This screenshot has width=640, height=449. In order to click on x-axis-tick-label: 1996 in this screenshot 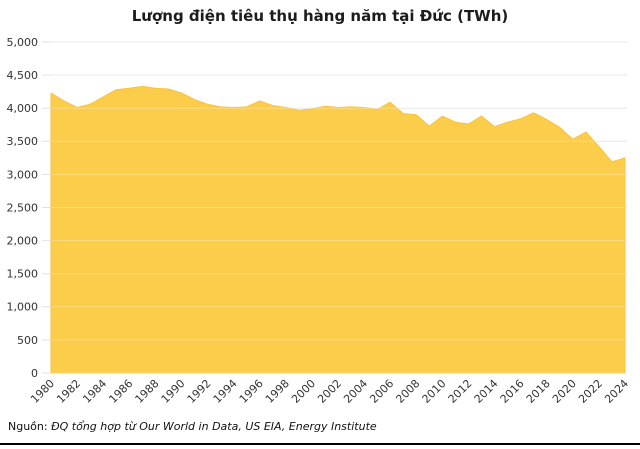, I will do `click(251, 391)`.